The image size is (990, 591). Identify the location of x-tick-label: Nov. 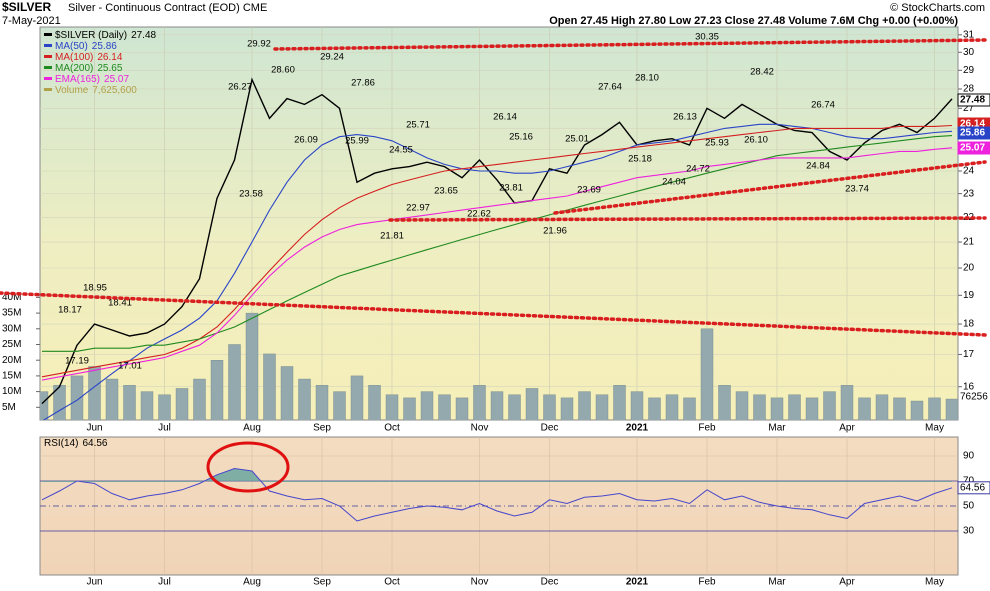
(480, 582).